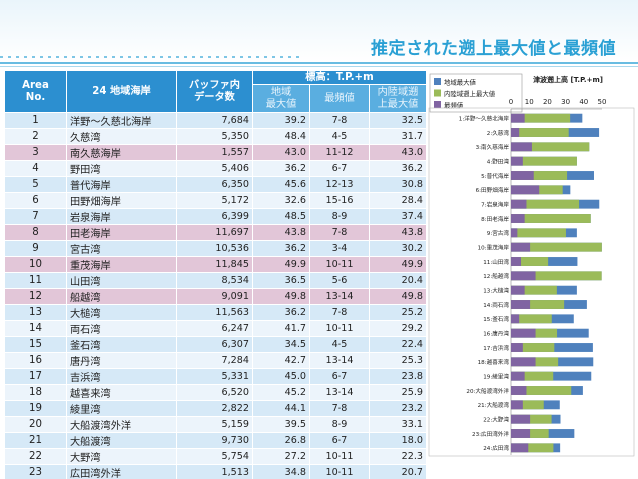  Describe the element at coordinates (398, 280) in the screenshot. I see `cell-inland-max: 20.4` at that location.